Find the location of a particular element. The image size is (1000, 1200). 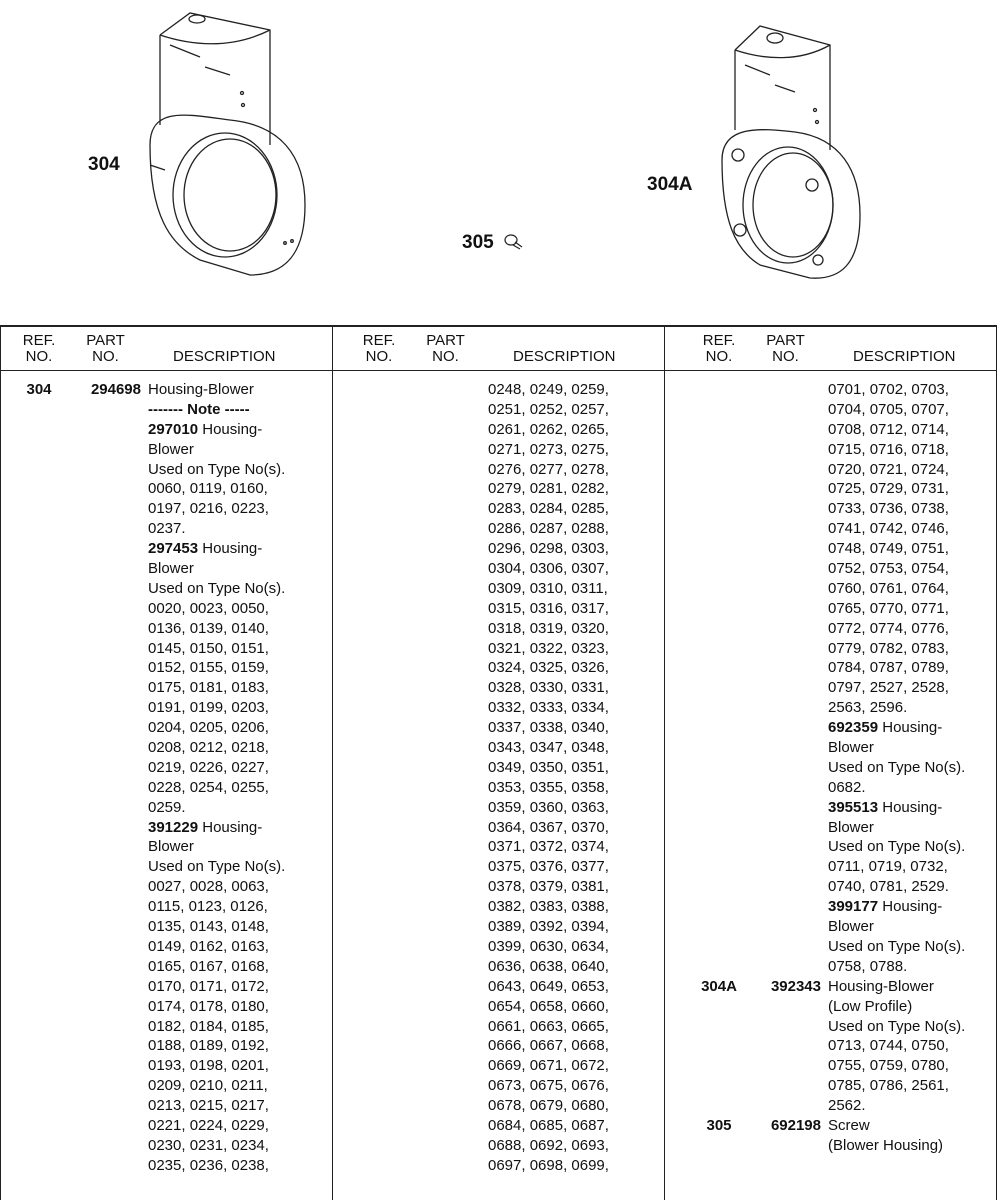

part-row: 305 692198 Screw is located at coordinates (830, 1126).